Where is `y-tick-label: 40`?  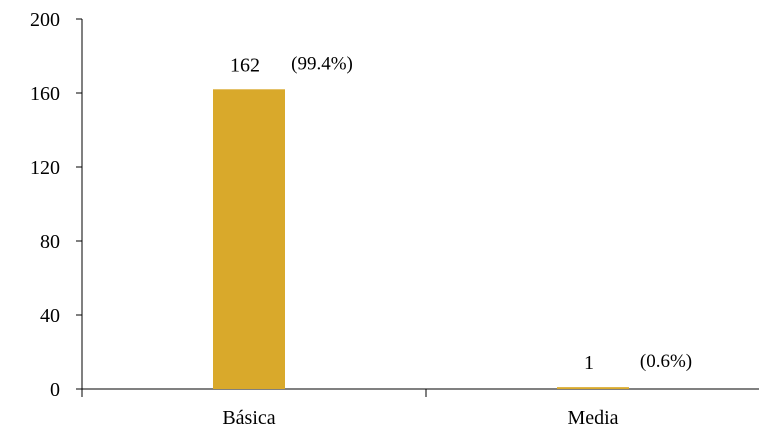
y-tick-label: 40 is located at coordinates (50, 316).